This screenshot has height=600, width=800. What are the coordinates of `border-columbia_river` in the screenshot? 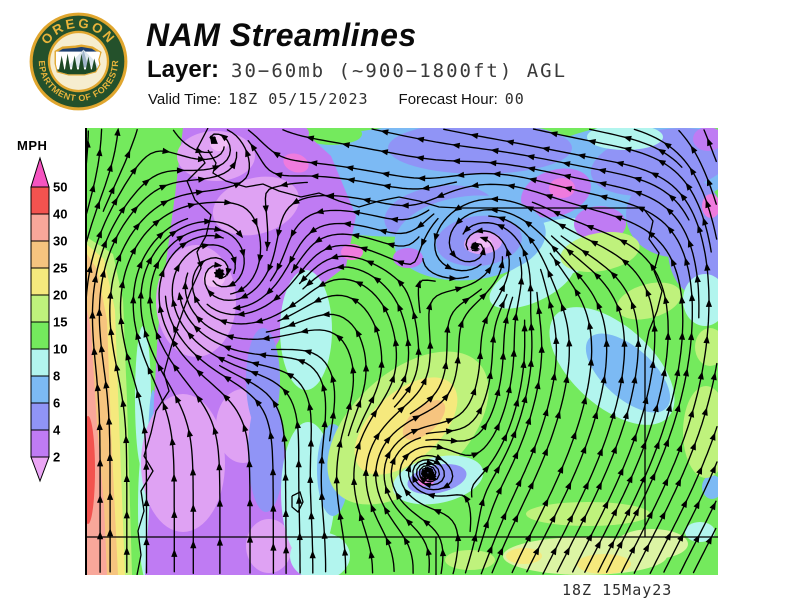 It's located at (343, 179).